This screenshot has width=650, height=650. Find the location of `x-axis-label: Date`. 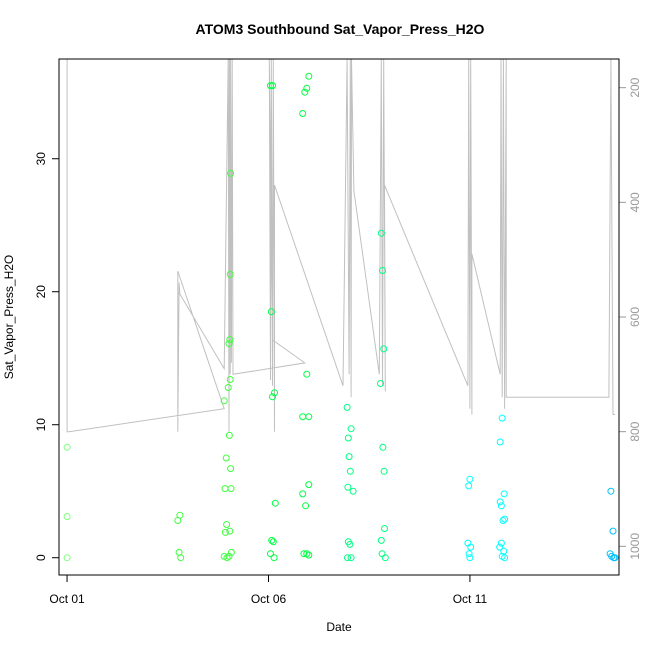

x-axis-label: Date is located at coordinates (339, 627).